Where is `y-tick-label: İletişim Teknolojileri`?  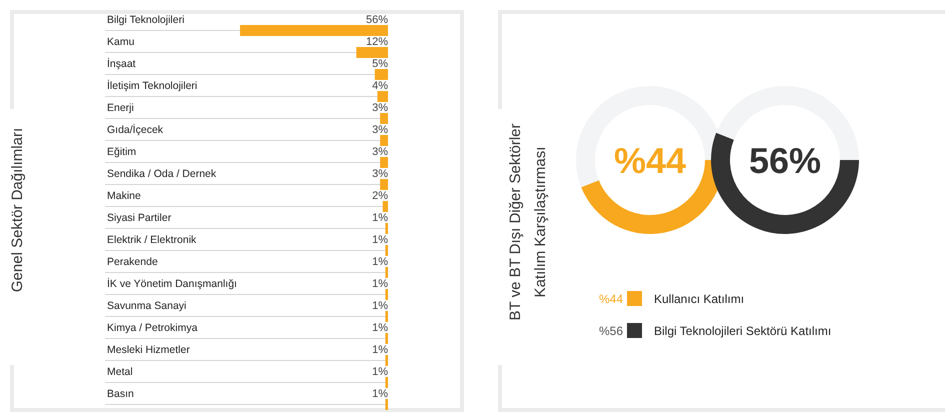 y-tick-label: İletişim Teknolojileri is located at coordinates (152, 85).